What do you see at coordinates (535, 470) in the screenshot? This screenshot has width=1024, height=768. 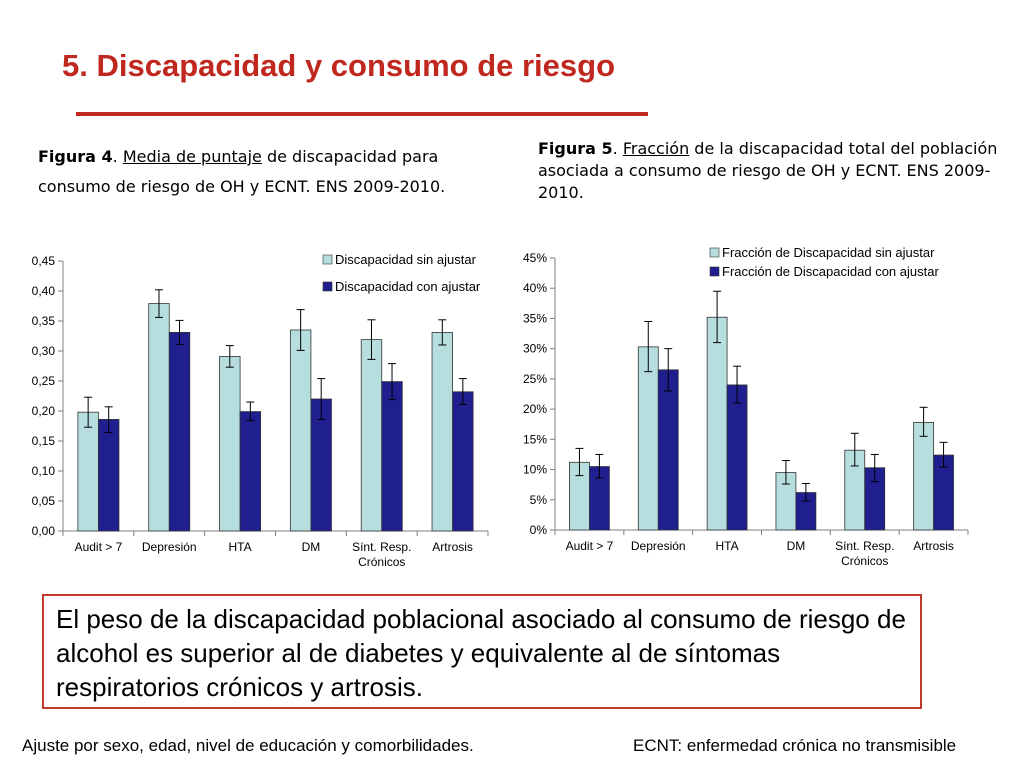 I see `y-tick-label: 10%` at bounding box center [535, 470].